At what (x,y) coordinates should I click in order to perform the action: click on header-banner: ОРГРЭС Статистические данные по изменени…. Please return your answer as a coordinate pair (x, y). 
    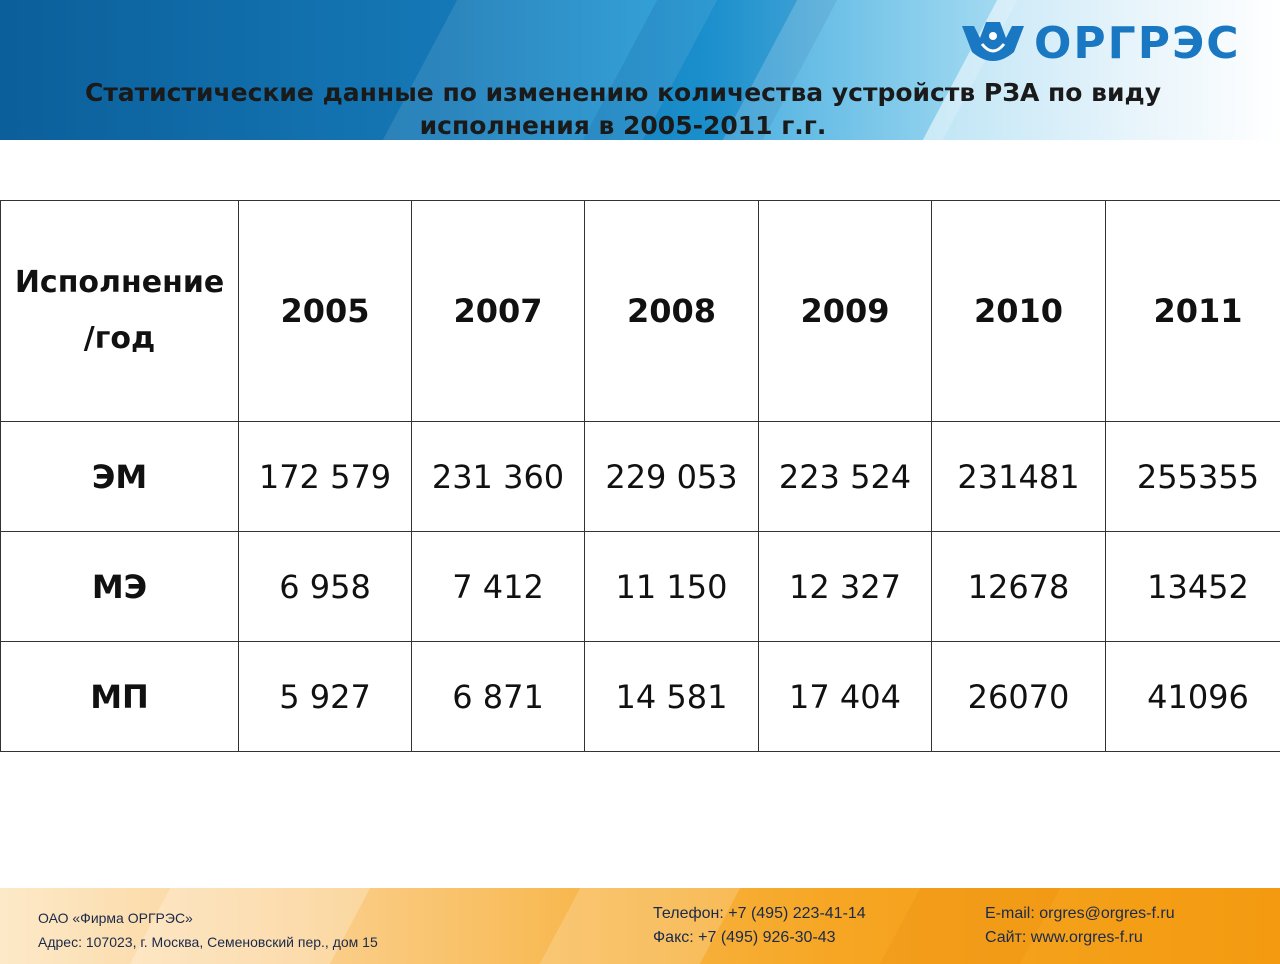
    Looking at the image, I should click on (640, 70).